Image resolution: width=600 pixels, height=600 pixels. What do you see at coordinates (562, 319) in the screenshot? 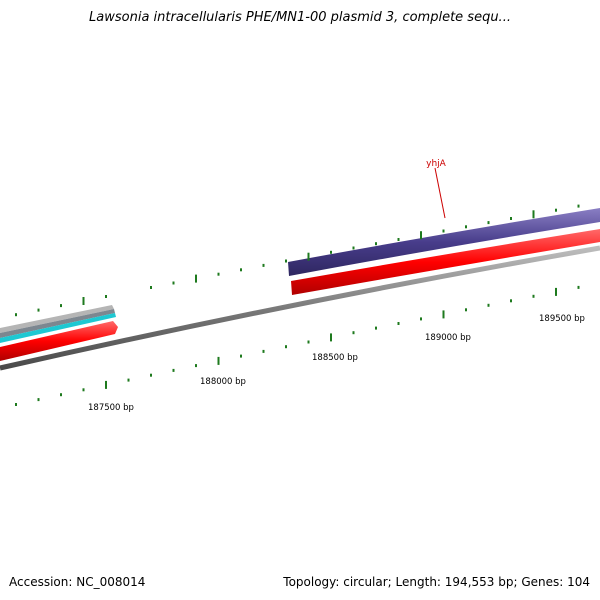
I see `position-label-189500: 189500 bp` at bounding box center [562, 319].